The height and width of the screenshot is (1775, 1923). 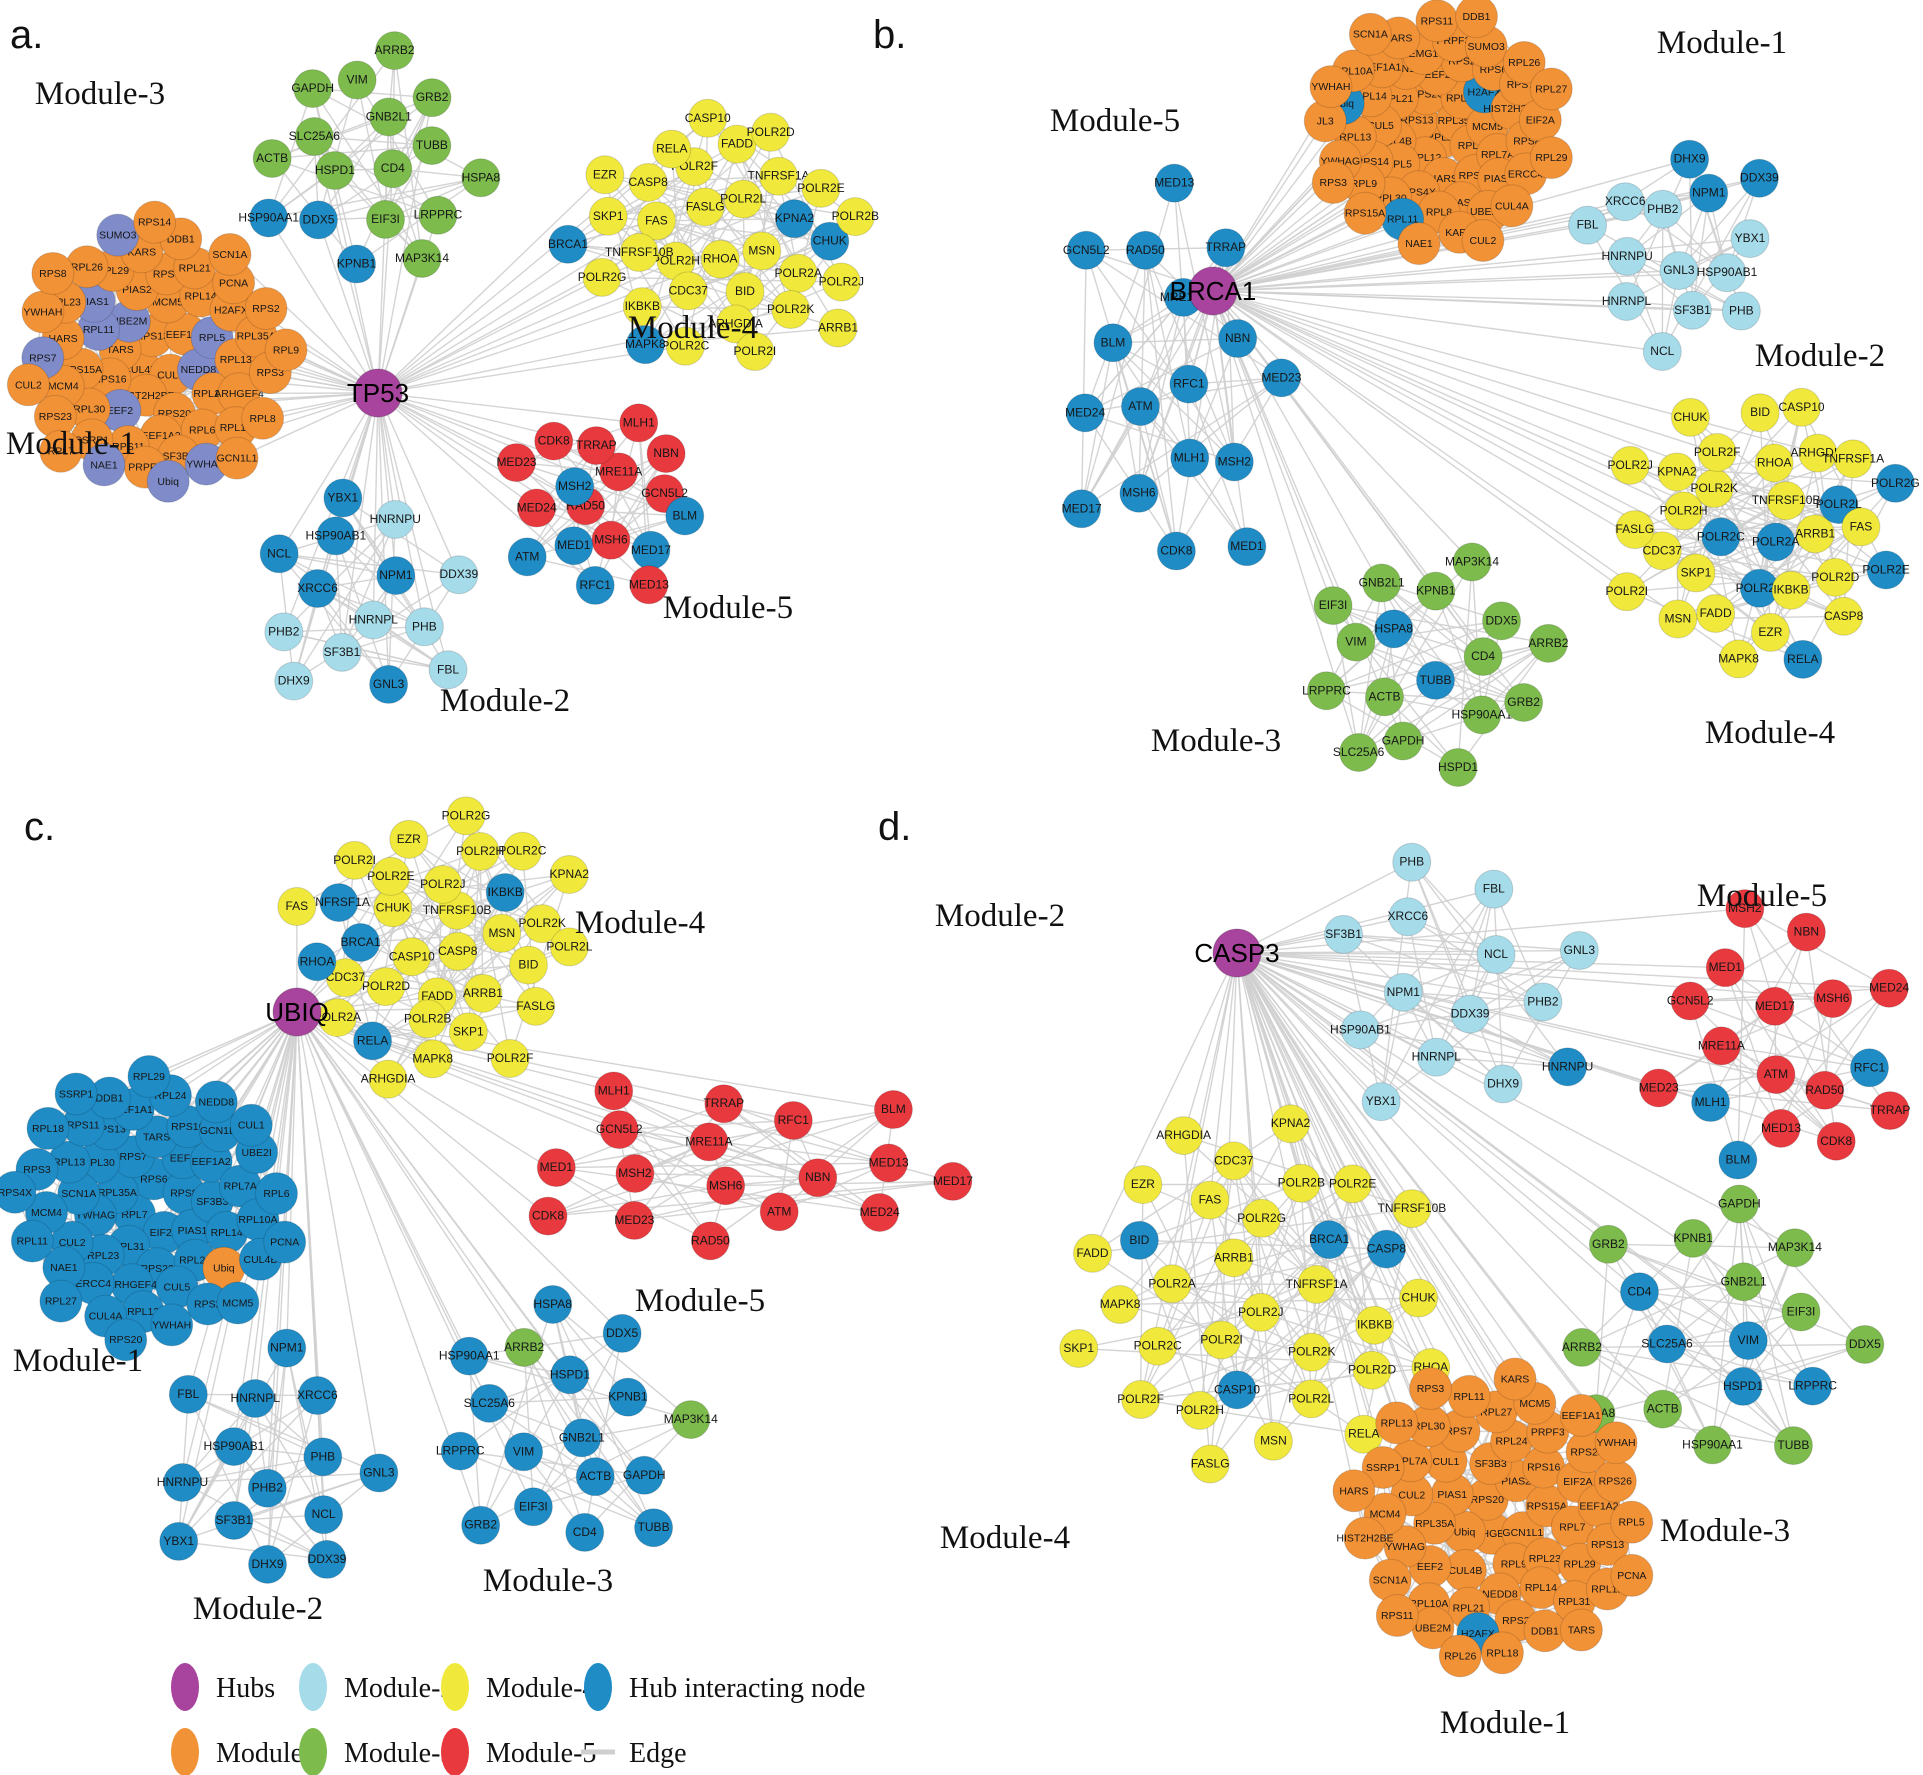 I want to click on gene-node-label: LRPPRC, so click(x=460, y=1451).